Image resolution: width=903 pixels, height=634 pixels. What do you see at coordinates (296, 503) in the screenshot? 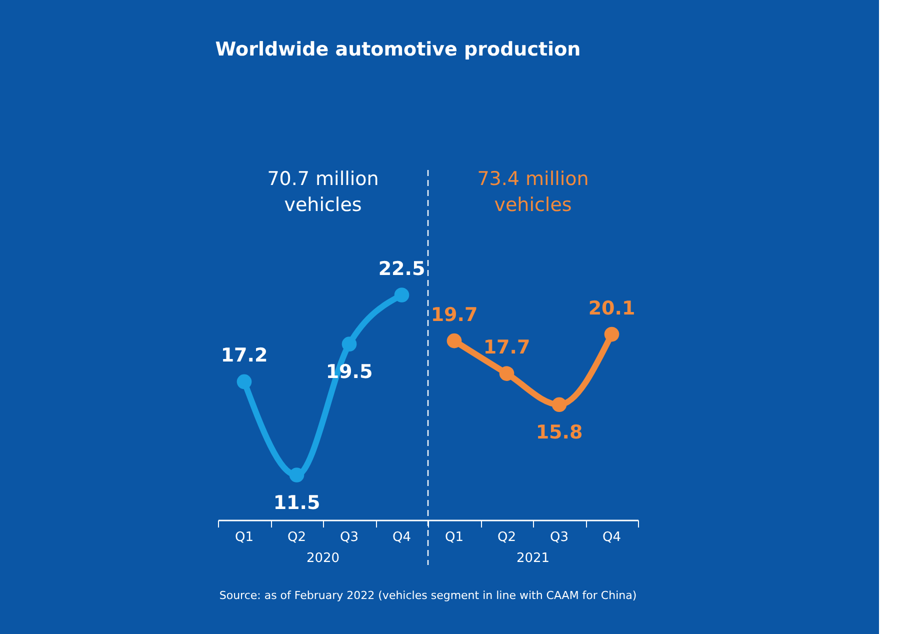
I see `data-label: 11.5` at bounding box center [296, 503].